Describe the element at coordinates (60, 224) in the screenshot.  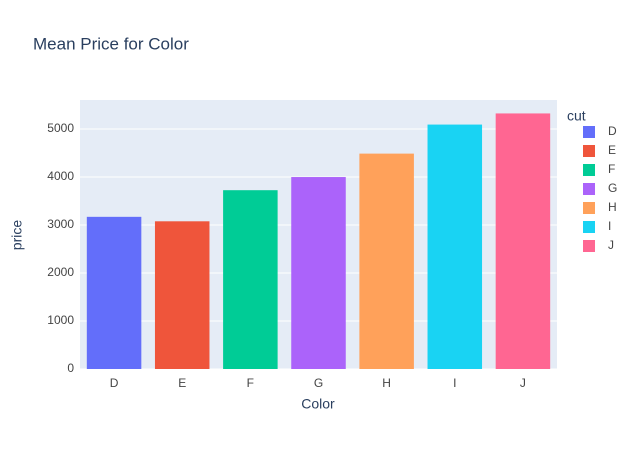
I see `y-tick-label: 3000` at that location.